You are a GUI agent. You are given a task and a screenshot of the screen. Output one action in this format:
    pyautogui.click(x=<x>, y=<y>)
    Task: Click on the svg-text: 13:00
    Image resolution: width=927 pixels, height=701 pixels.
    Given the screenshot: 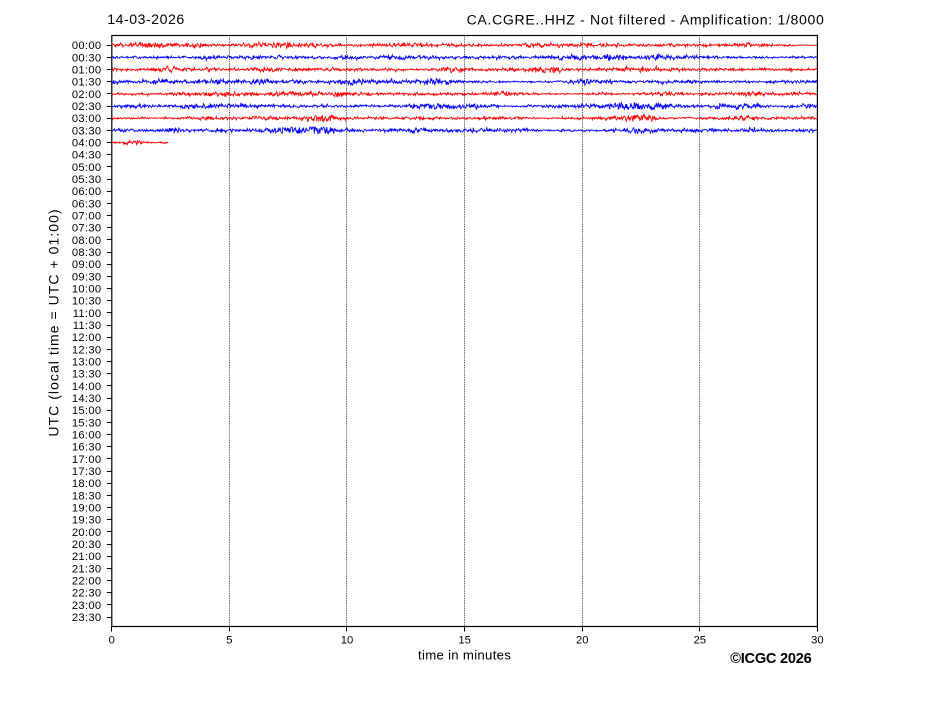 What is the action you would take?
    pyautogui.click(x=87, y=362)
    